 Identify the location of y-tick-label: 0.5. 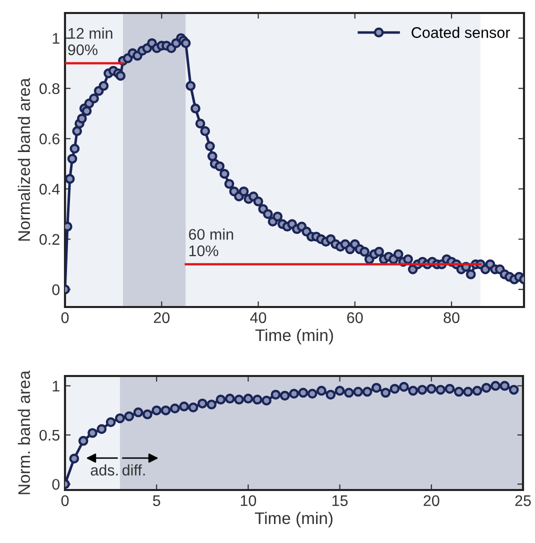
(50, 435).